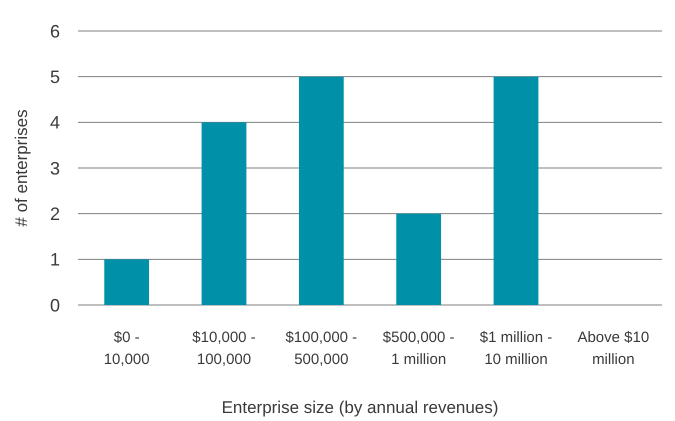  I want to click on x-tick-label: $1 million - 10 million, so click(516, 348).